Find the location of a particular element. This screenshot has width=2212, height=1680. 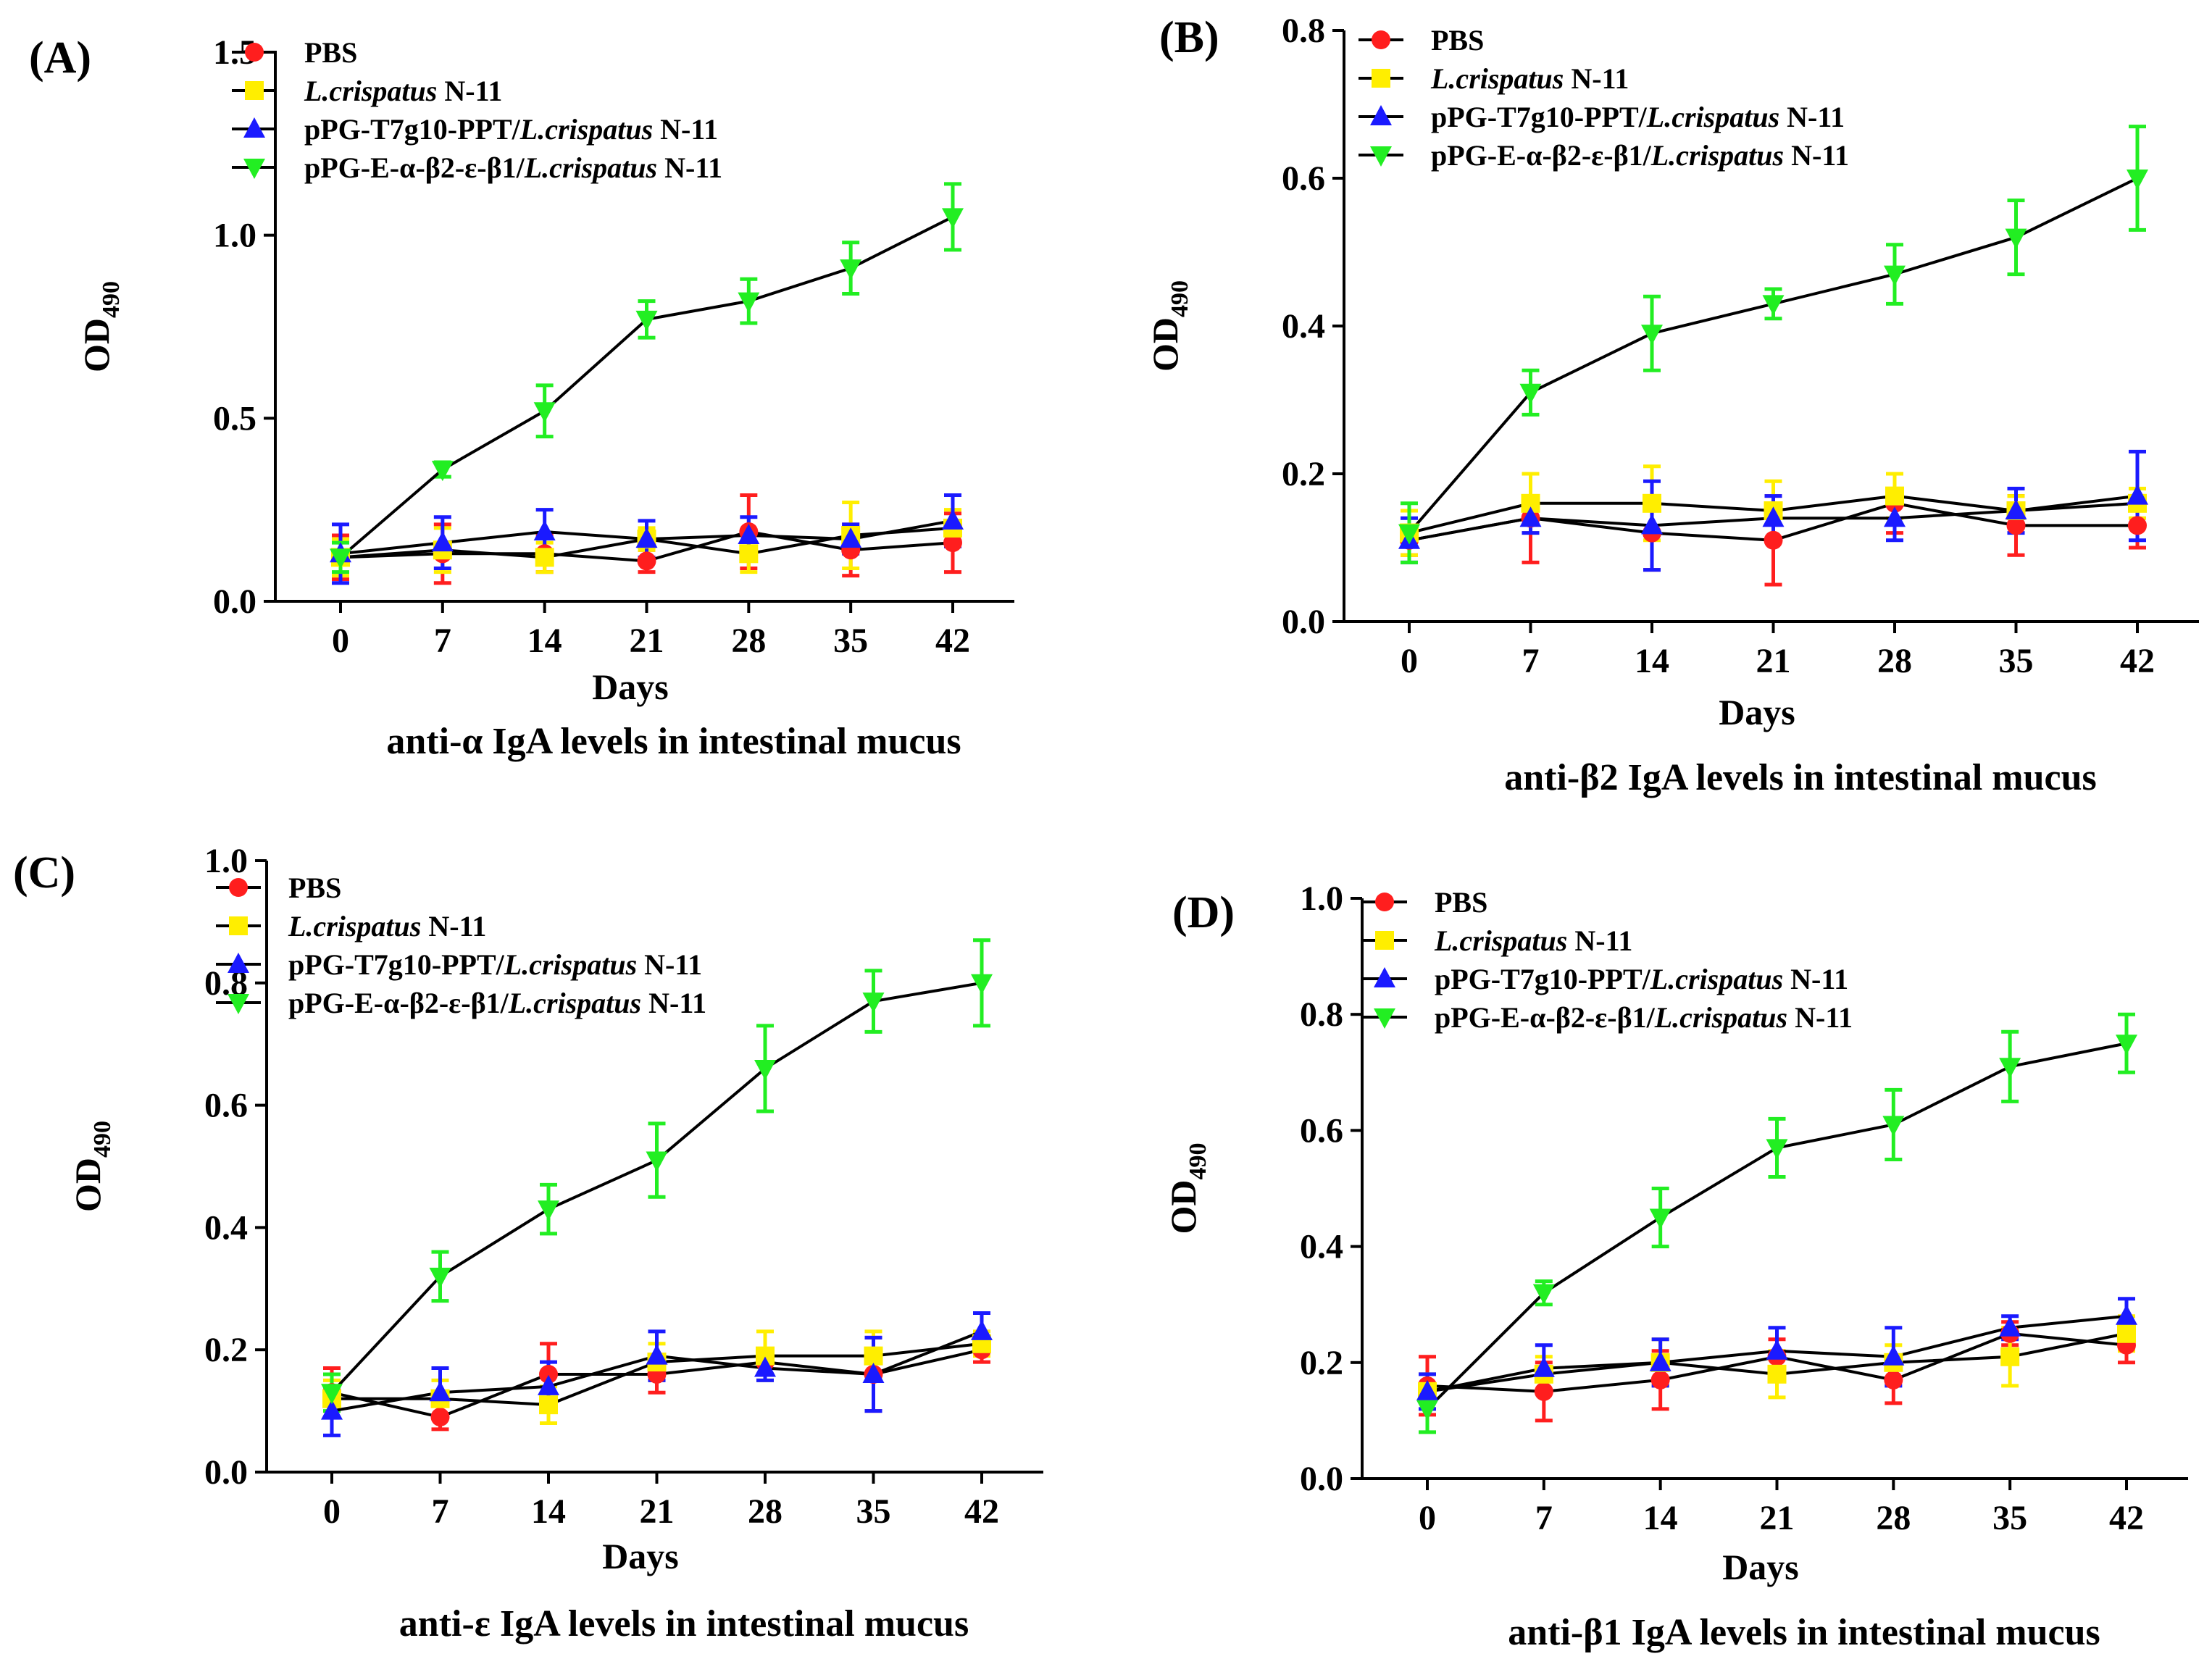

legend-label-part: pPG-T7g10-PPT/ is located at coordinates (396, 964).